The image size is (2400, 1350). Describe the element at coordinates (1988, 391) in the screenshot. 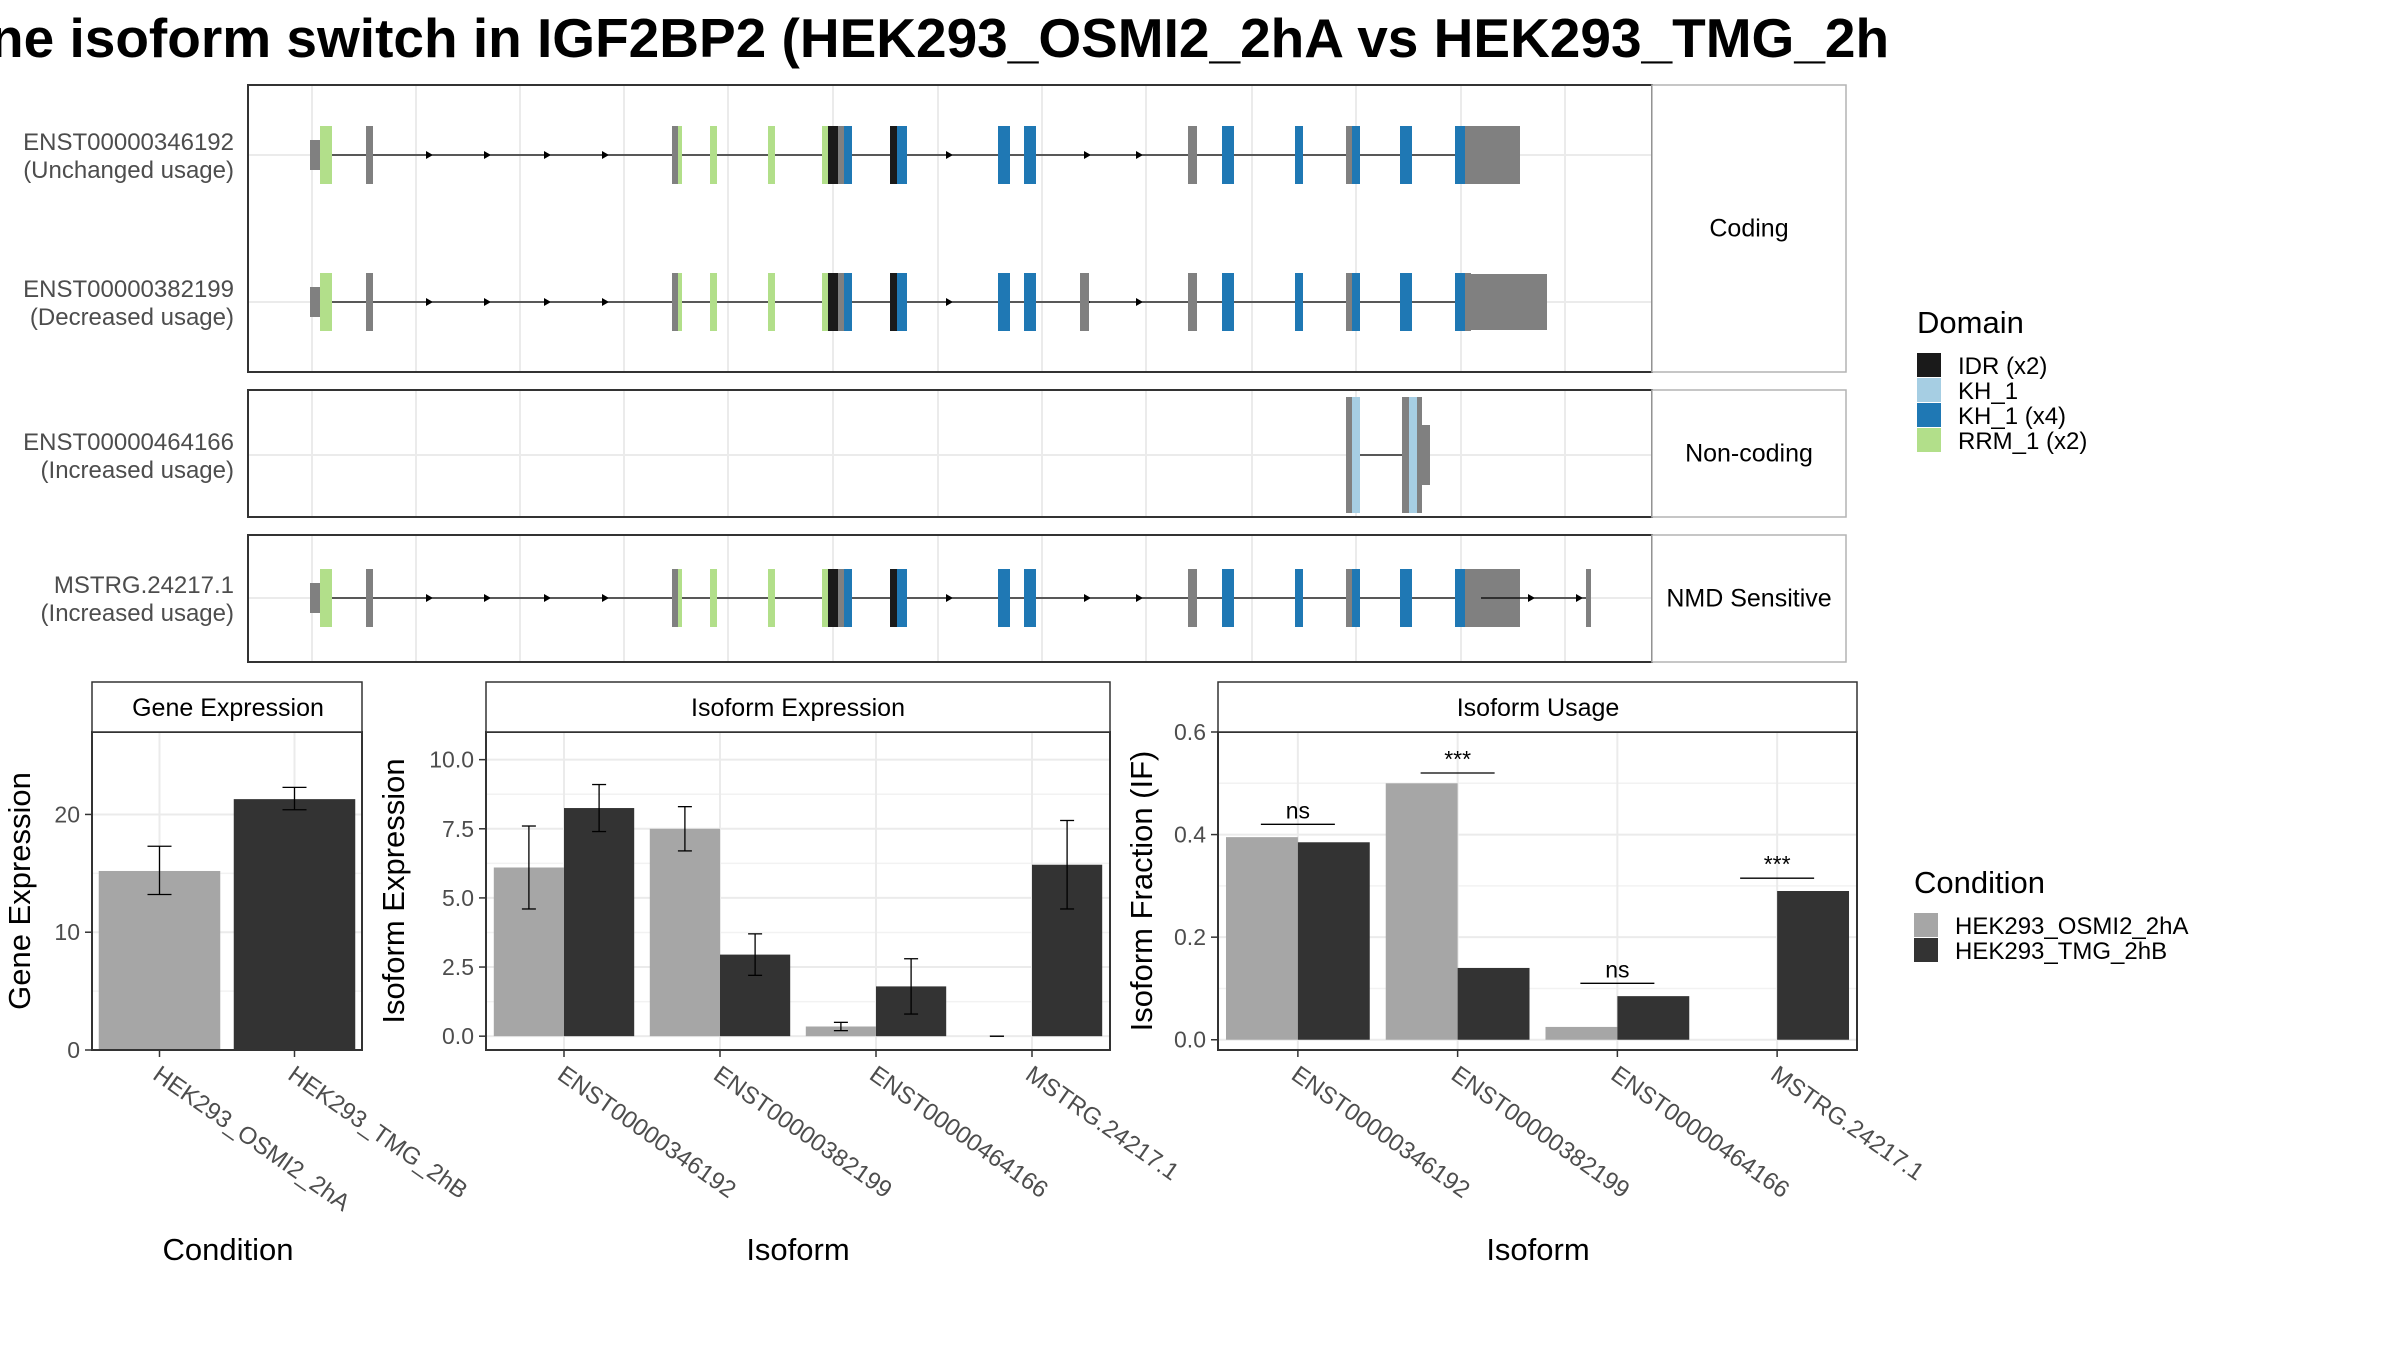

I see `legend-label-domain: KH_1` at that location.